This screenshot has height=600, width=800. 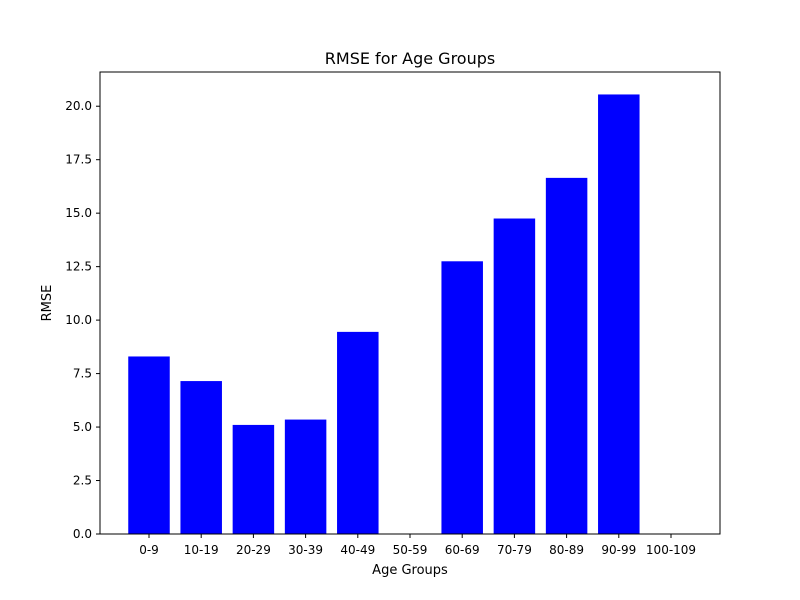 What do you see at coordinates (78, 320) in the screenshot?
I see `y-tick-label: 10.0` at bounding box center [78, 320].